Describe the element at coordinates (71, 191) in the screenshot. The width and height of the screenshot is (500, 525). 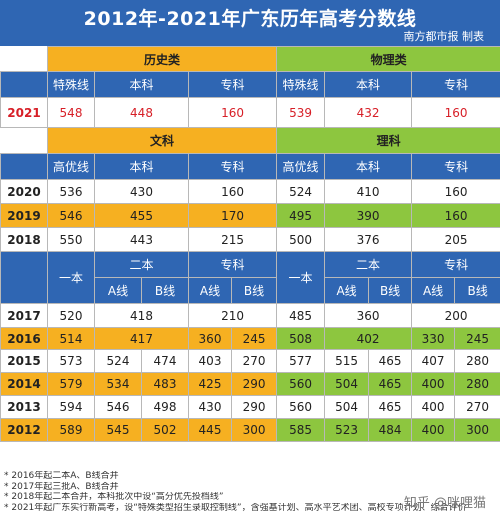
I see `value-cell: 536` at that location.